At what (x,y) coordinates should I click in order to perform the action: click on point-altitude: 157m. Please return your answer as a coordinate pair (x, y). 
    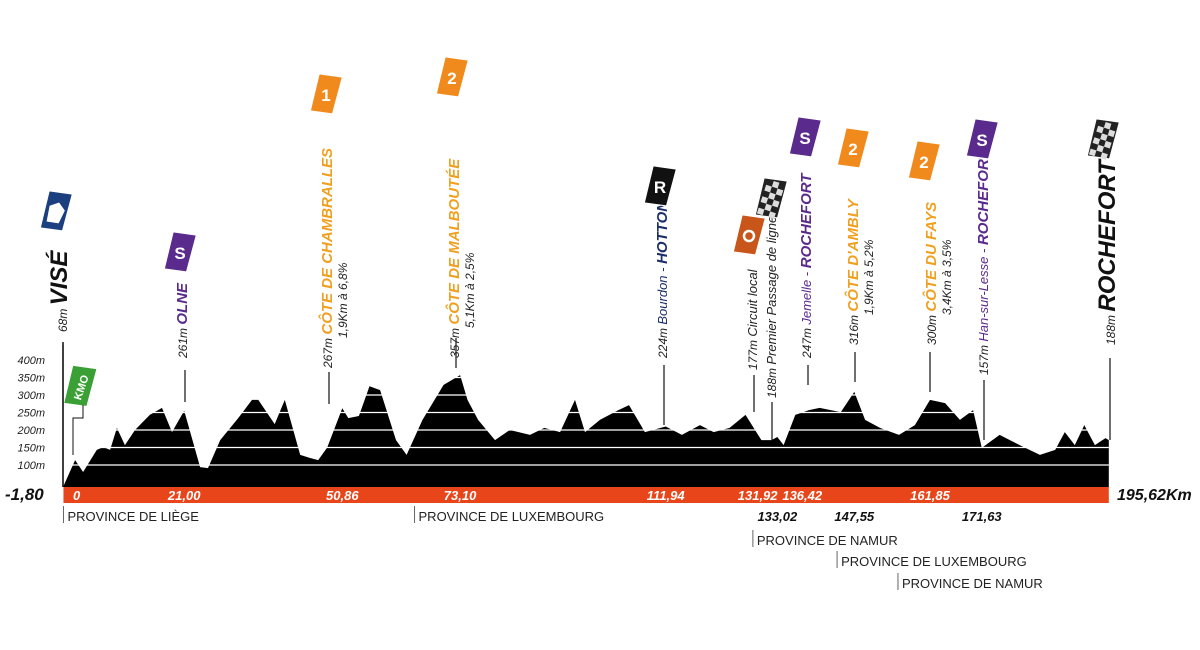
    Looking at the image, I should click on (984, 360).